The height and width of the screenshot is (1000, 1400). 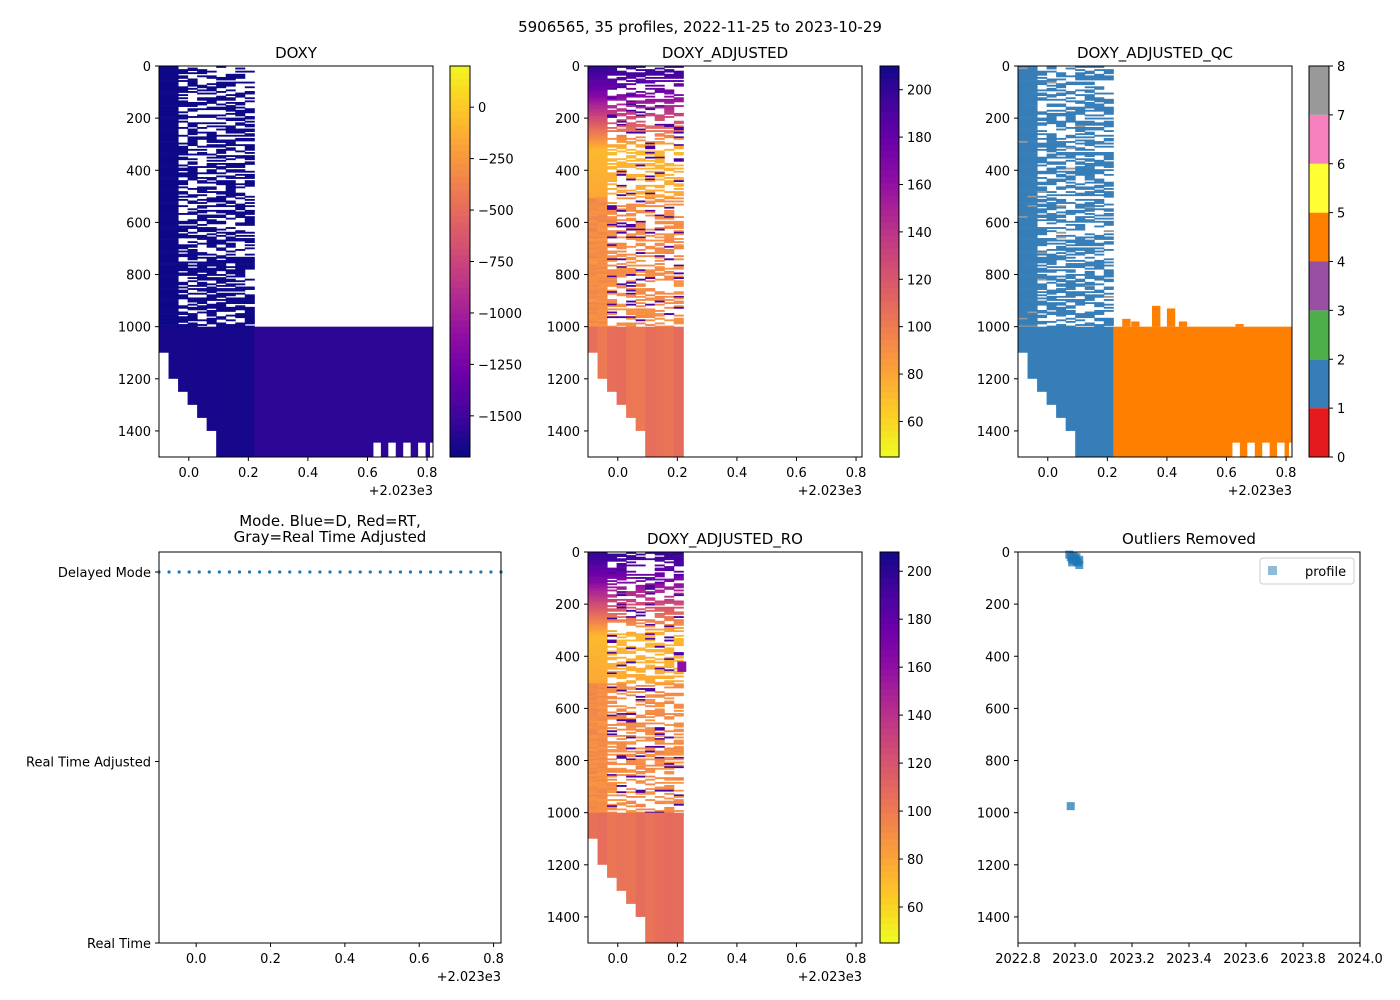 I want to click on mode-point, so click(x=360, y=572).